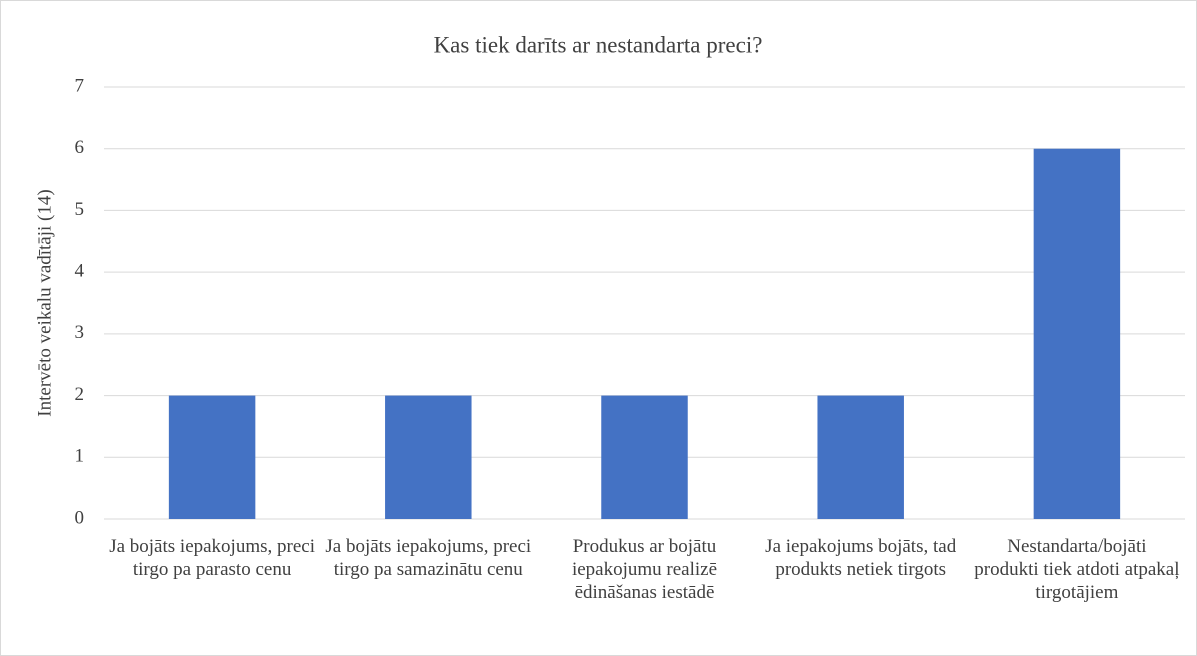  I want to click on chart-title: Kas tiek darīts ar nestandarta preci?, so click(598, 44).